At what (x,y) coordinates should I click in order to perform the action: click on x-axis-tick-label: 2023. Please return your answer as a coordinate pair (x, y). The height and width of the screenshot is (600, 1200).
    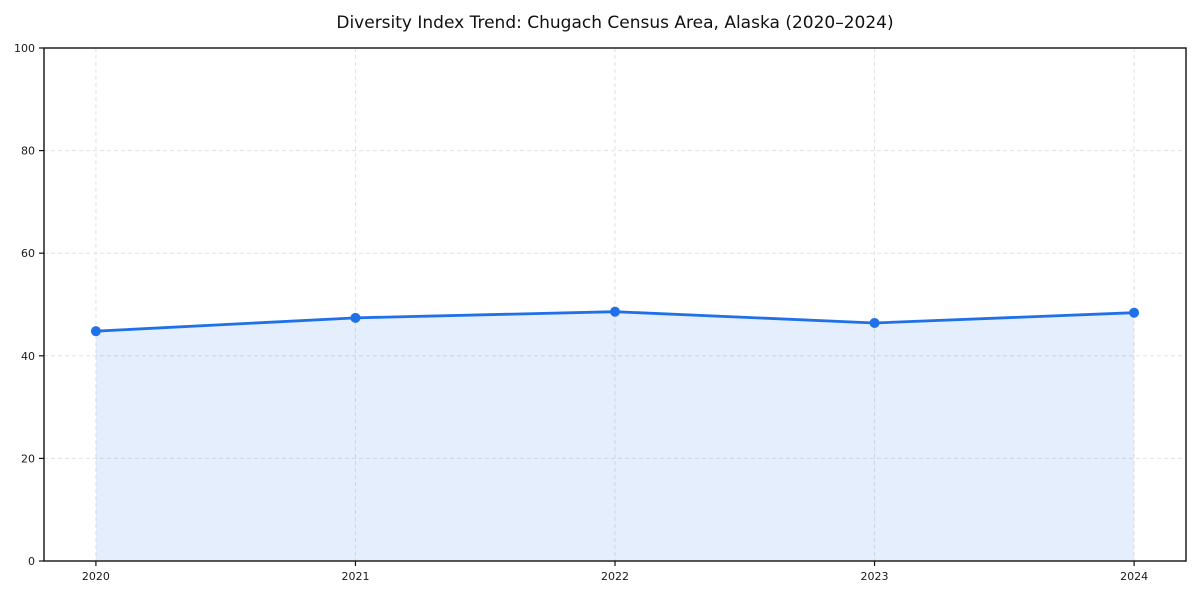
    Looking at the image, I should click on (875, 576).